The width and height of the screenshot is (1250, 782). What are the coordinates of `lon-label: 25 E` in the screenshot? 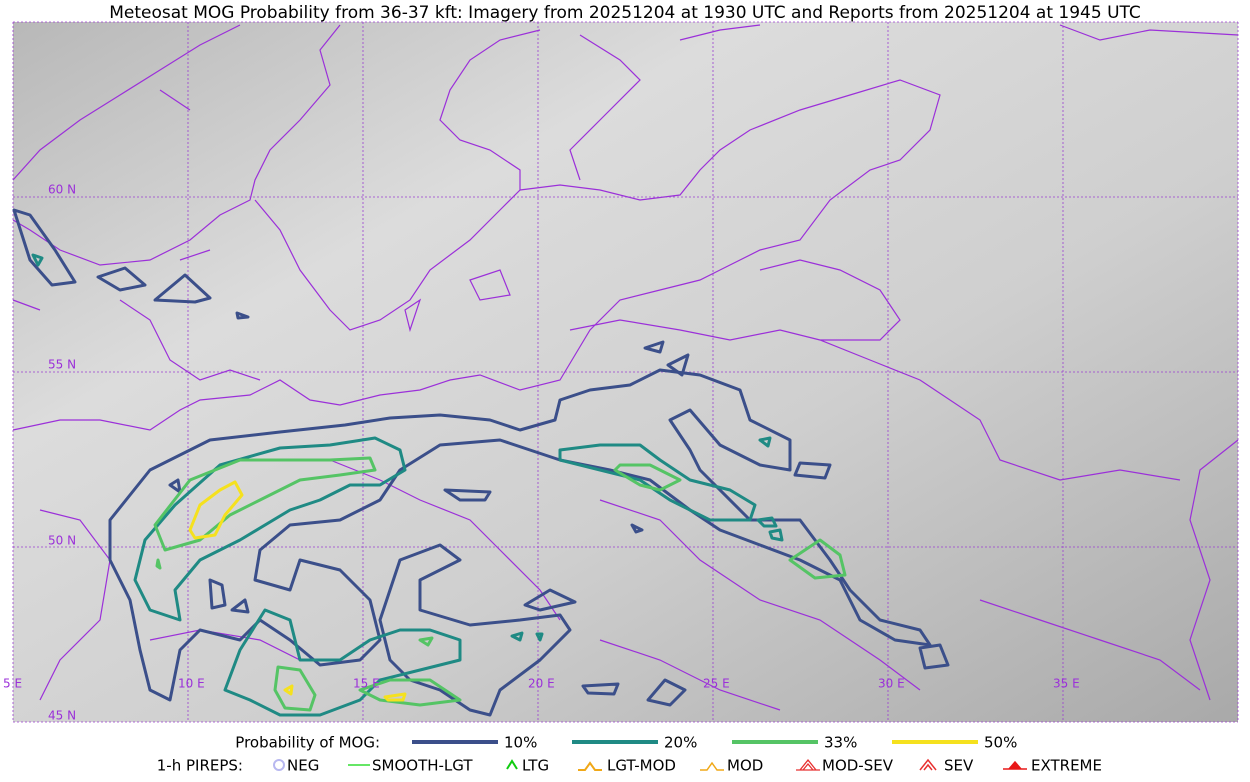 It's located at (716, 684).